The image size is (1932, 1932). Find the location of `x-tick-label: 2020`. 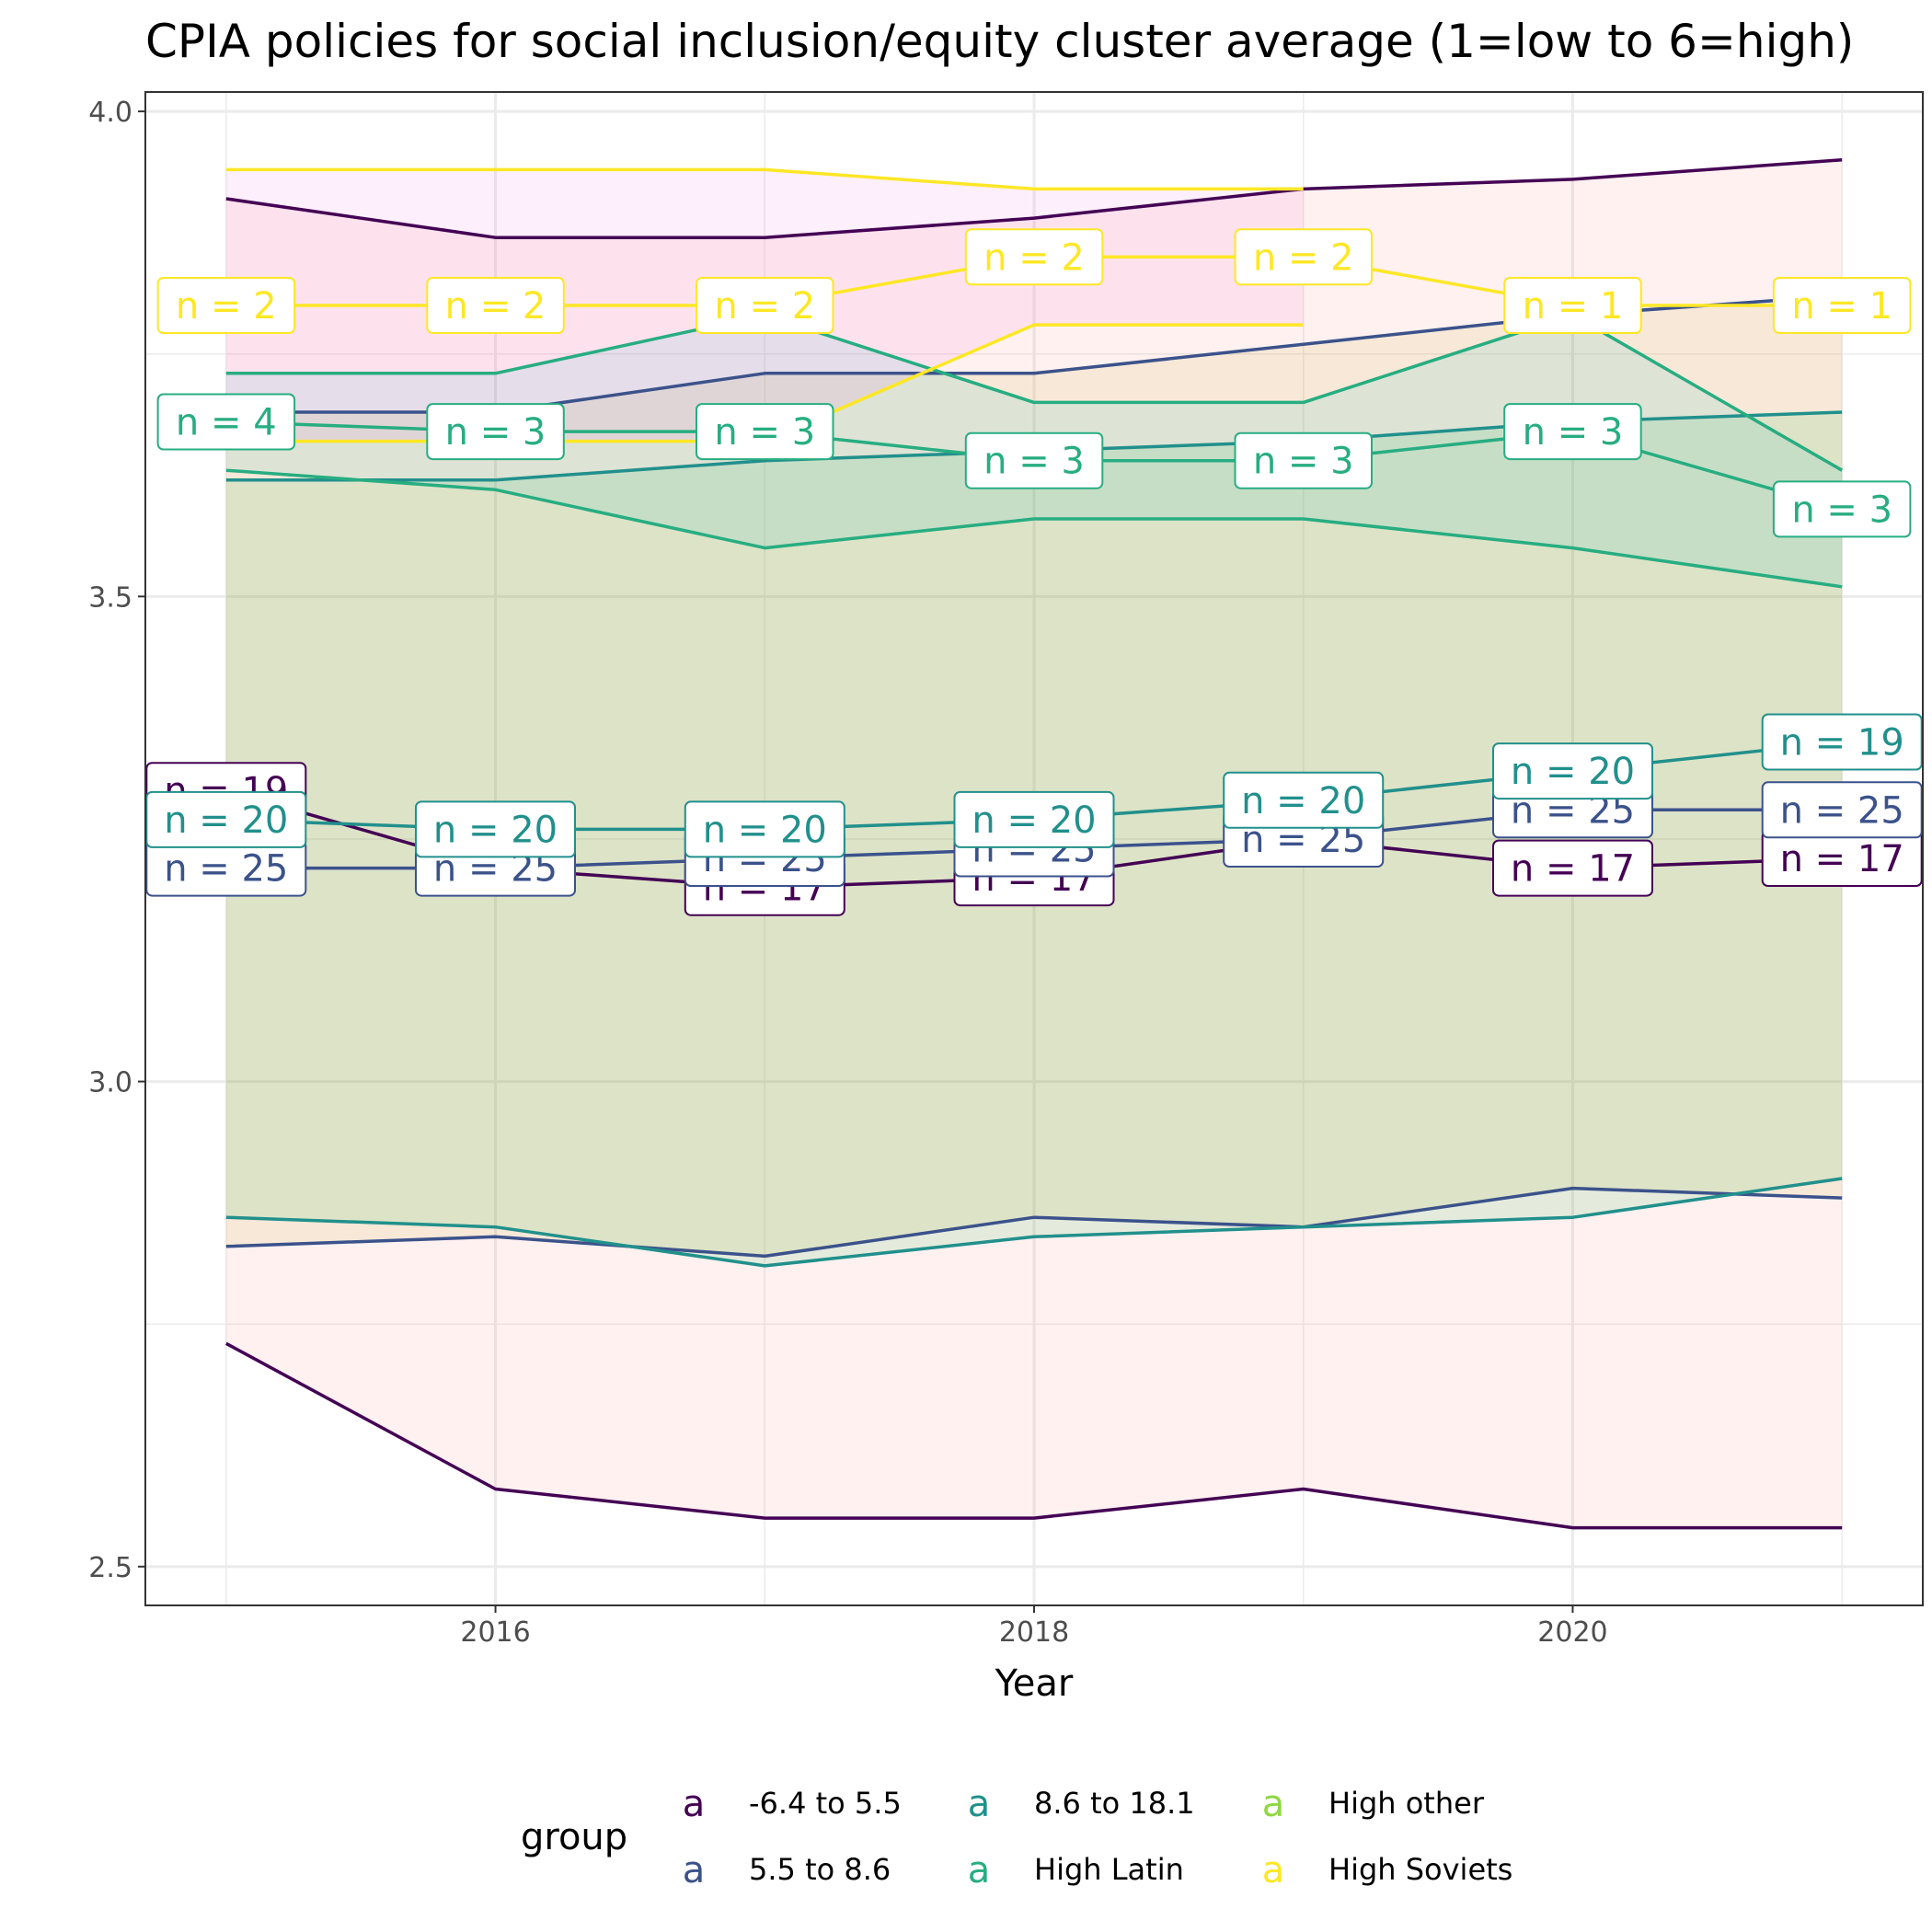

x-tick-label: 2020 is located at coordinates (1572, 1632).